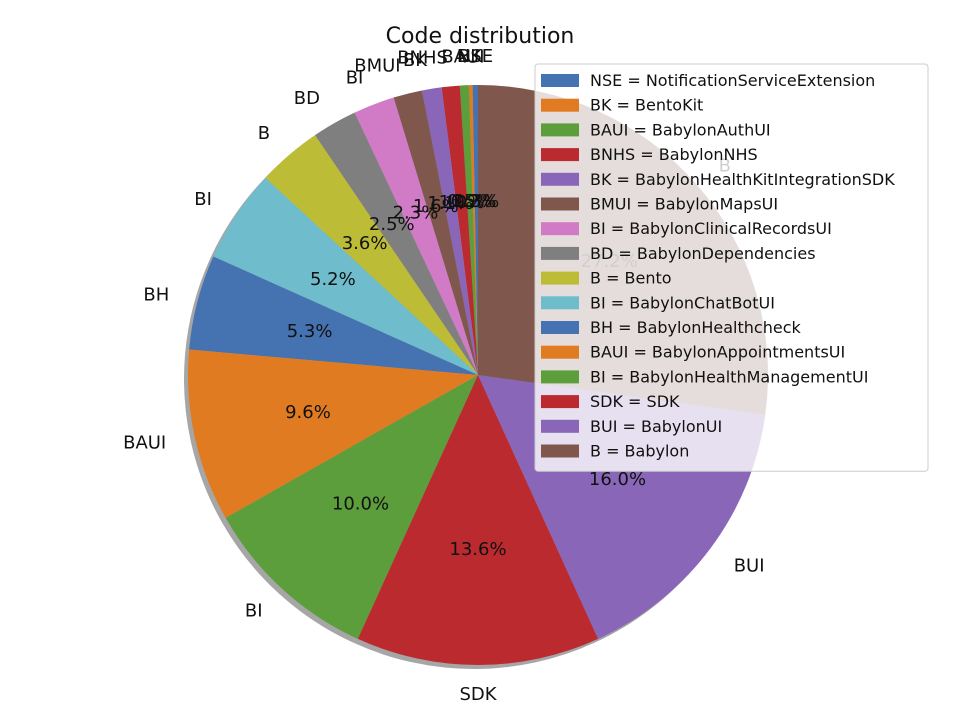 The image size is (960, 720). I want to click on slice-category-label: B, so click(264, 133).